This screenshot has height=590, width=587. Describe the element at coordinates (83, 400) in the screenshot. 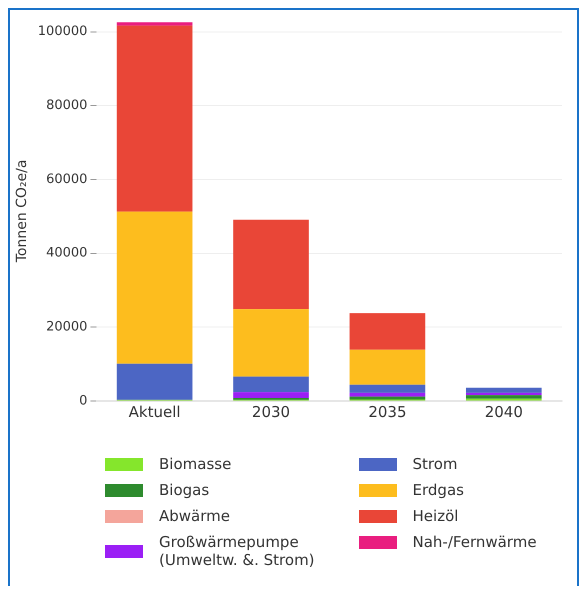

I see `y-tick-label: 0` at that location.